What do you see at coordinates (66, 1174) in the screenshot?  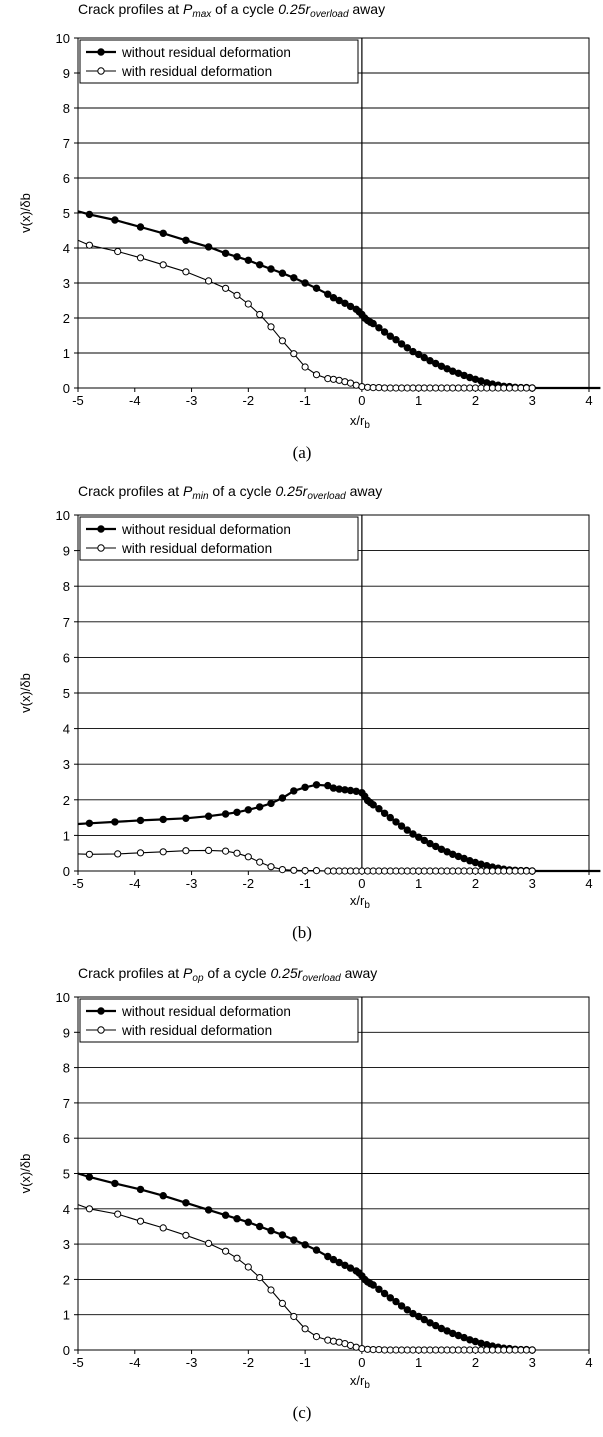 I see `y-tick-label: 5` at bounding box center [66, 1174].